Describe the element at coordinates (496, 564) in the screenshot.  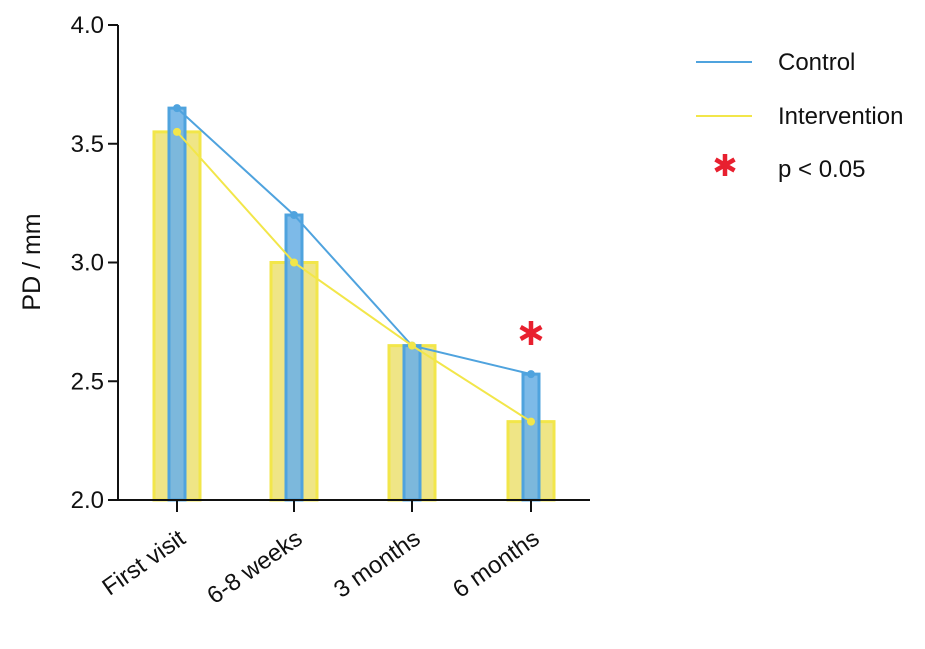
I see `x-tick-label: 6 months` at that location.